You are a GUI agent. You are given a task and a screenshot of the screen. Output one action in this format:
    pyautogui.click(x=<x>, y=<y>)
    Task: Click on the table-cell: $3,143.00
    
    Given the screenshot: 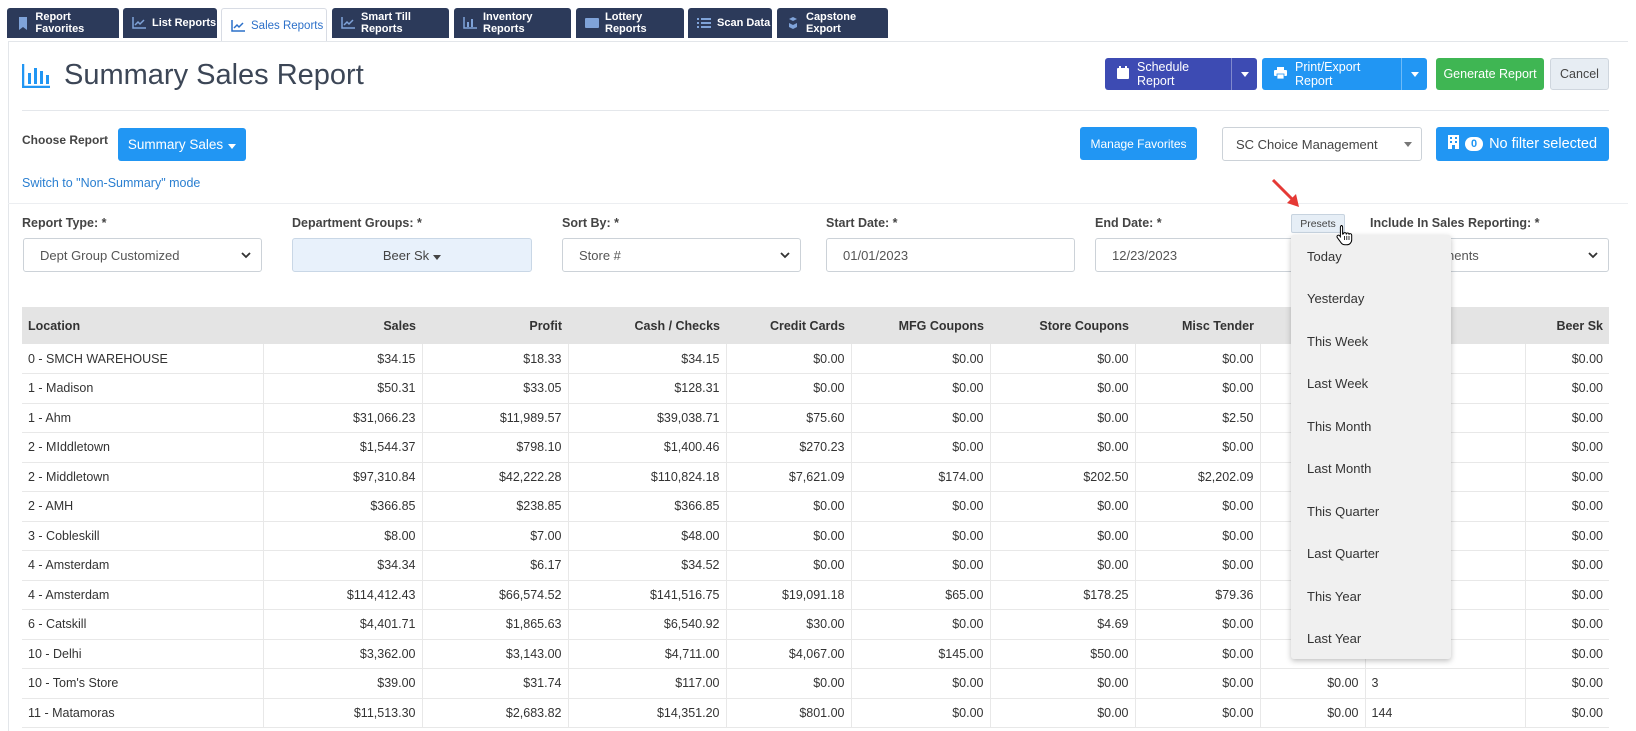 What is the action you would take?
    pyautogui.click(x=495, y=654)
    